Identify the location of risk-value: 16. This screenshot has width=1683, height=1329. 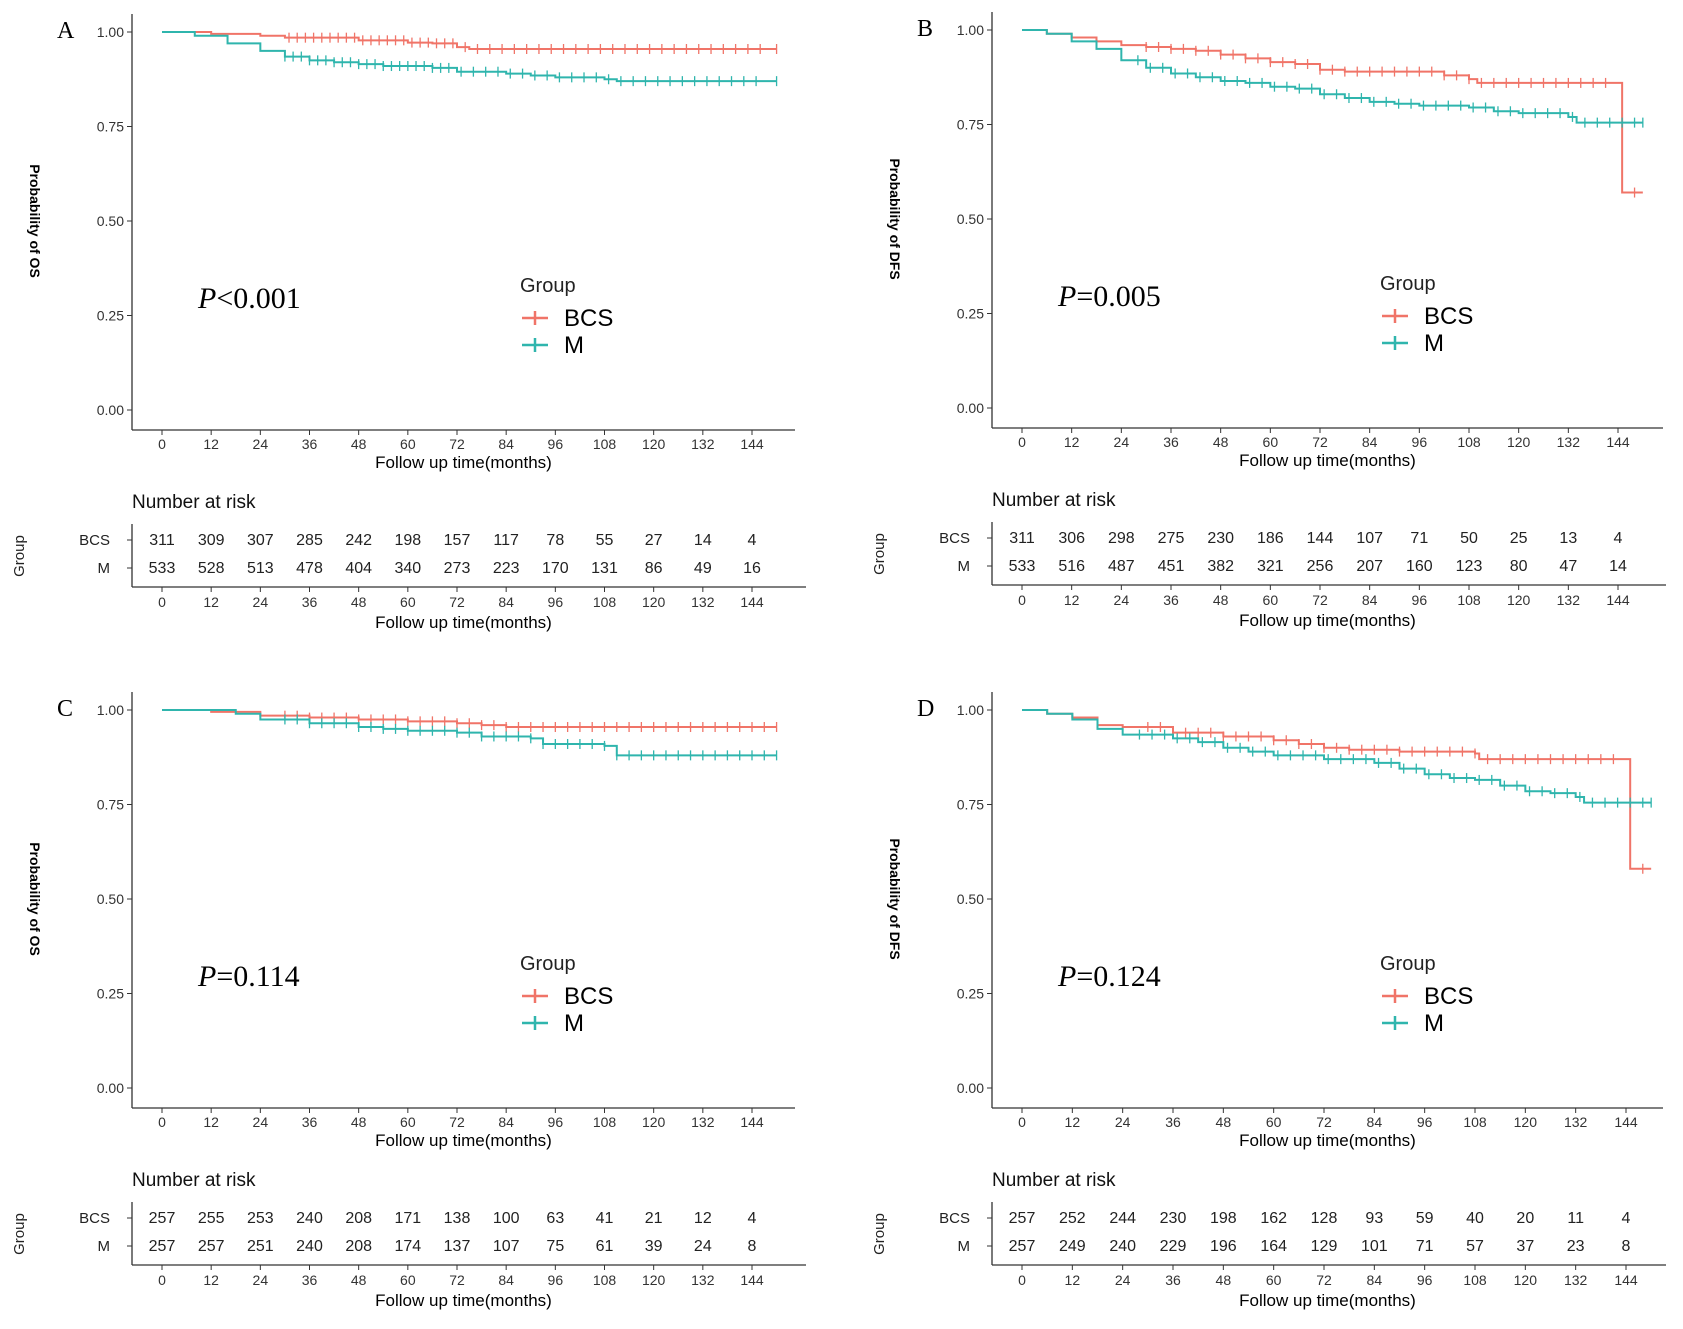
(752, 568).